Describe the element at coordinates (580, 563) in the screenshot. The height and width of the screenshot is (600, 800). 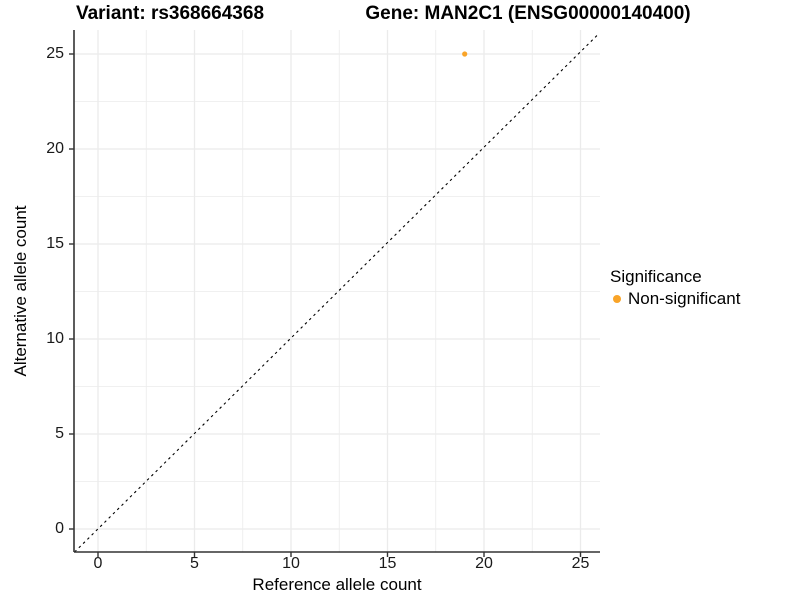
I see `x-tick-label: 25` at that location.